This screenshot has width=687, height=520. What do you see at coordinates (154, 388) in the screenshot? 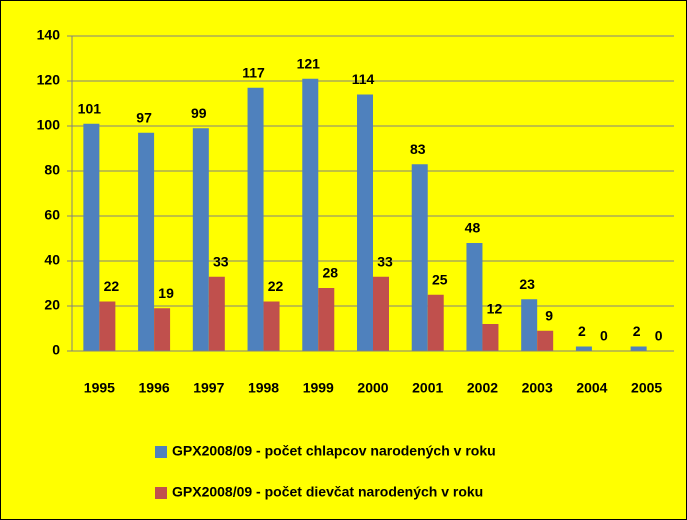
I see `x-tick-label: 1996` at bounding box center [154, 388].